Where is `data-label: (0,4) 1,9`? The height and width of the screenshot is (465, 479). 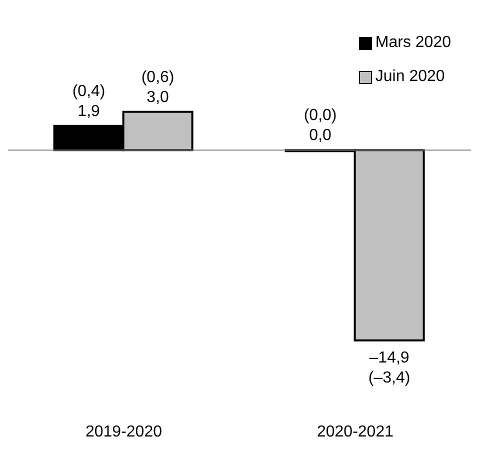 data-label: (0,4) 1,9 is located at coordinates (89, 101).